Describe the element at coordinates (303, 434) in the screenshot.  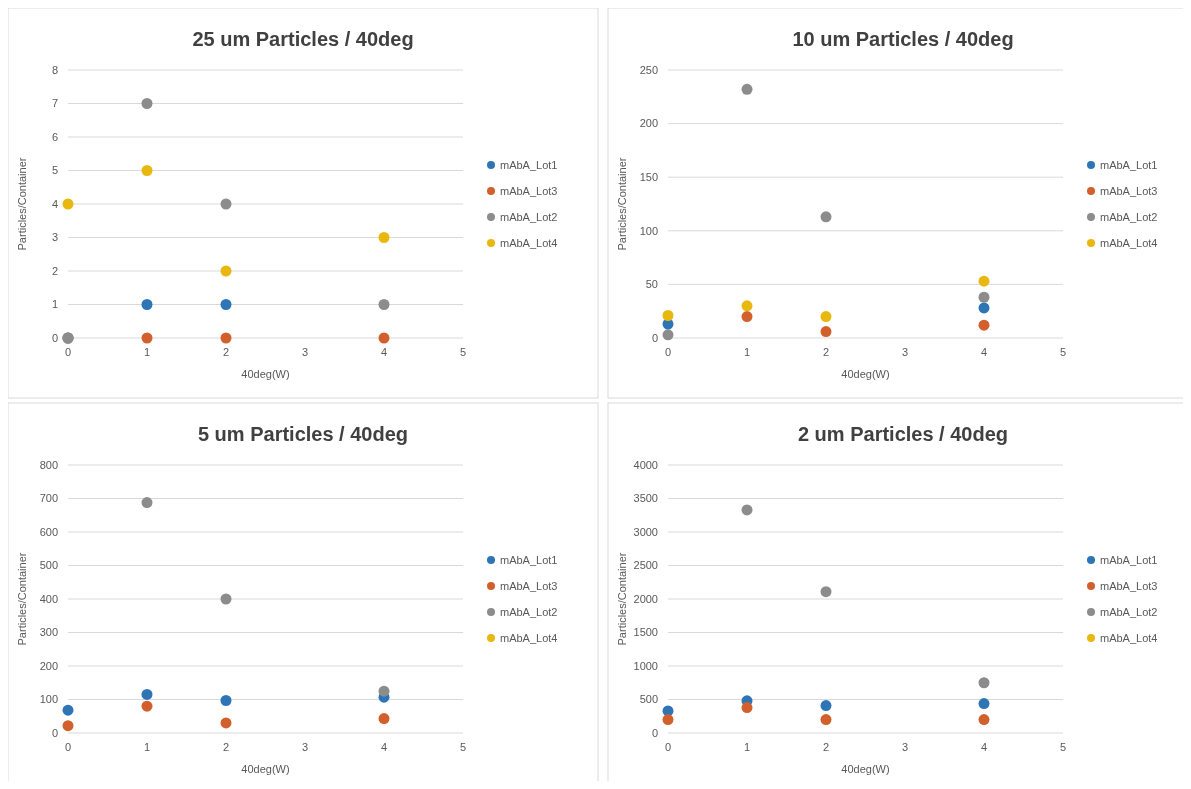
I see `chart-title: 5 um Particles / 40deg` at that location.